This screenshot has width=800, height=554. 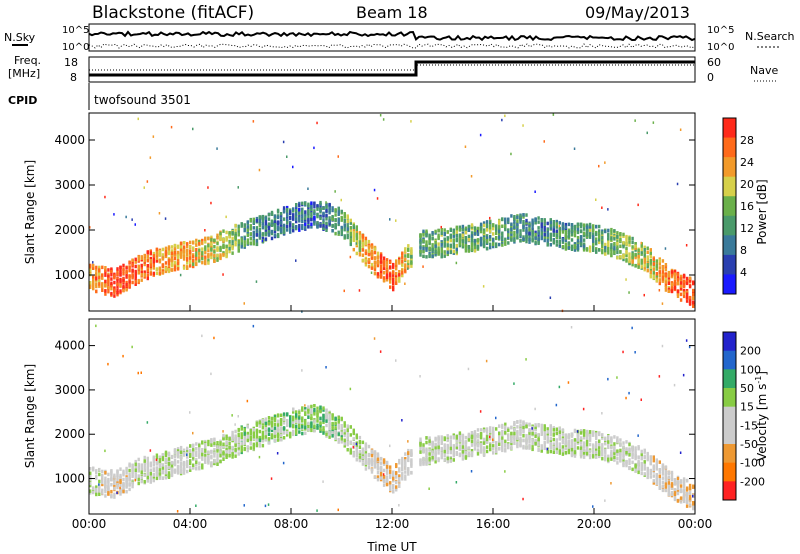 What do you see at coordinates (99, 96) in the screenshot?
I see `cpid-panel: CPID twofsound 3501` at bounding box center [99, 96].